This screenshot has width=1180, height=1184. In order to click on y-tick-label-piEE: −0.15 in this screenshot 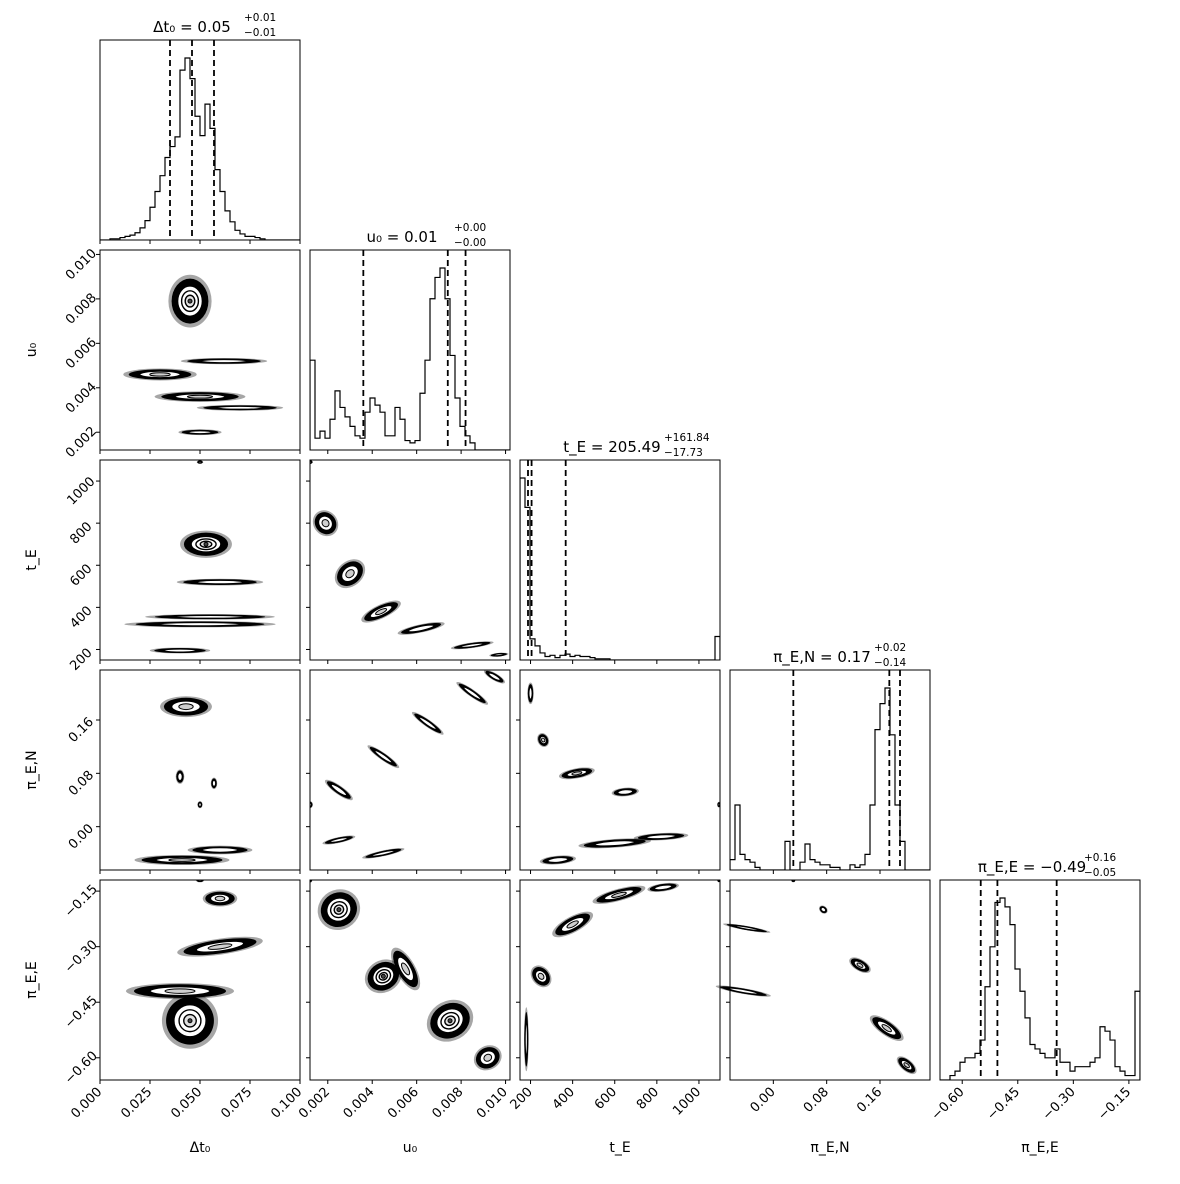, I will do `click(81, 901)`.